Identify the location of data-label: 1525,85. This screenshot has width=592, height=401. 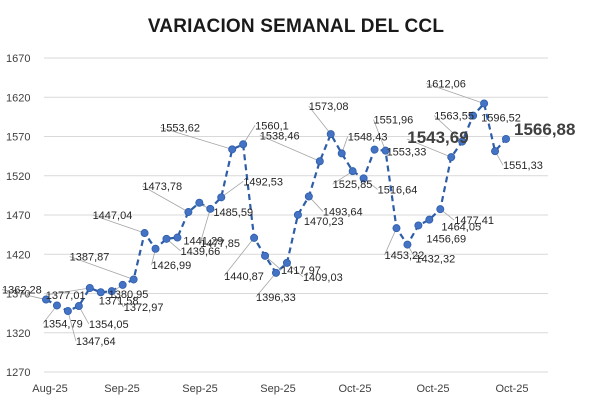
(353, 185).